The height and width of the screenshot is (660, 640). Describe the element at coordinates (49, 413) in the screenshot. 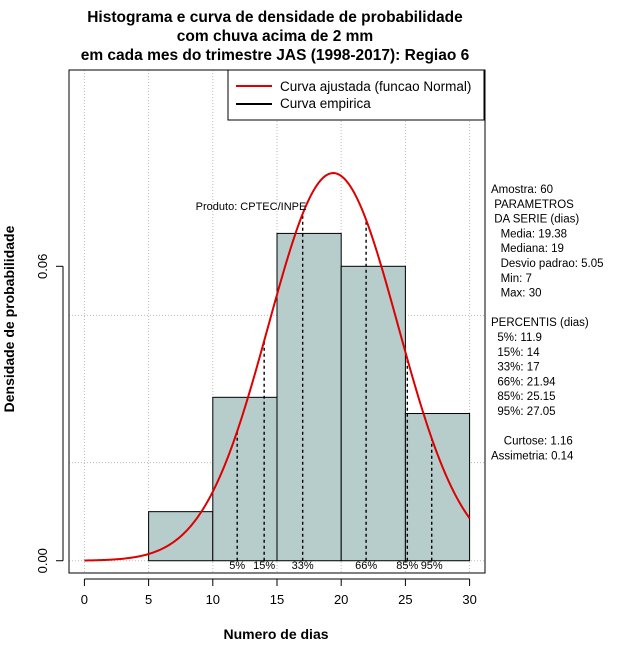

I see `y-axis: 0.00 0.06` at that location.